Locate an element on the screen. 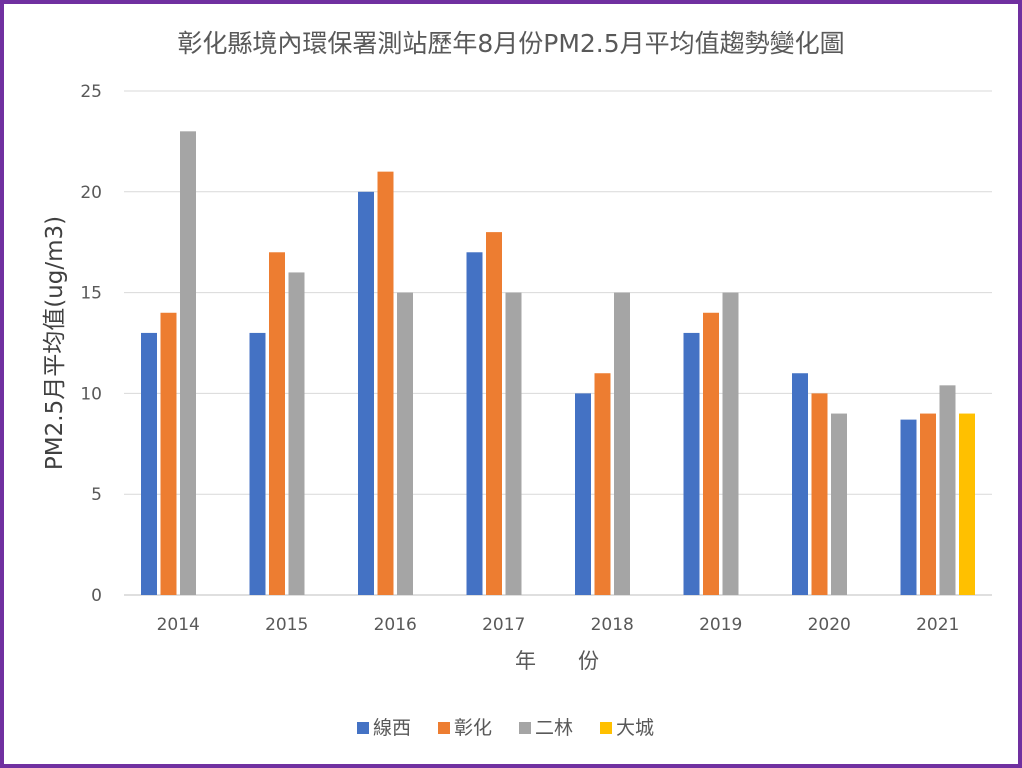 This screenshot has height=768, width=1022. legend-label: 線西 is located at coordinates (392, 728).